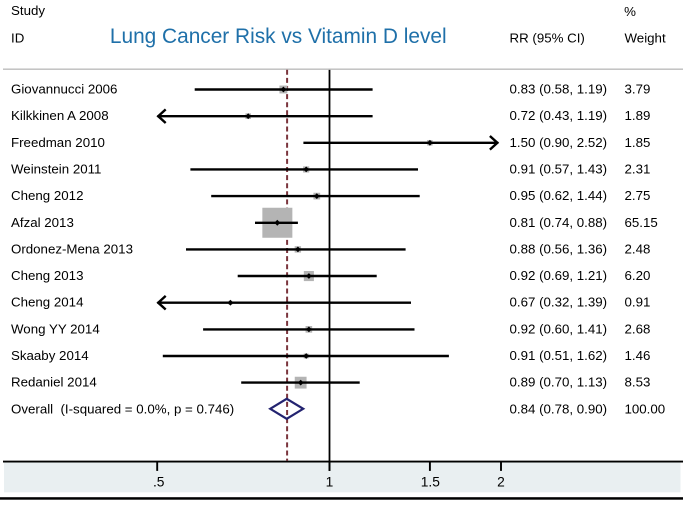 The height and width of the screenshot is (505, 683). What do you see at coordinates (50, 355) in the screenshot?
I see `svg-text: Skaaby 2014` at bounding box center [50, 355].